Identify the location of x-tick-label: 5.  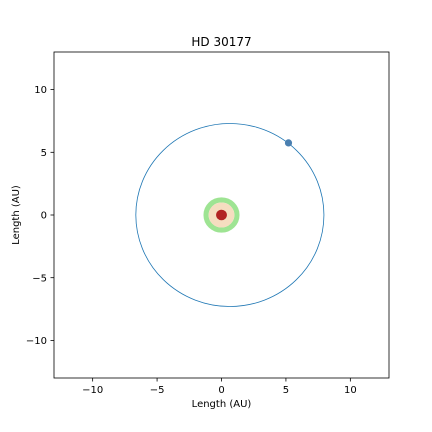
(286, 390).